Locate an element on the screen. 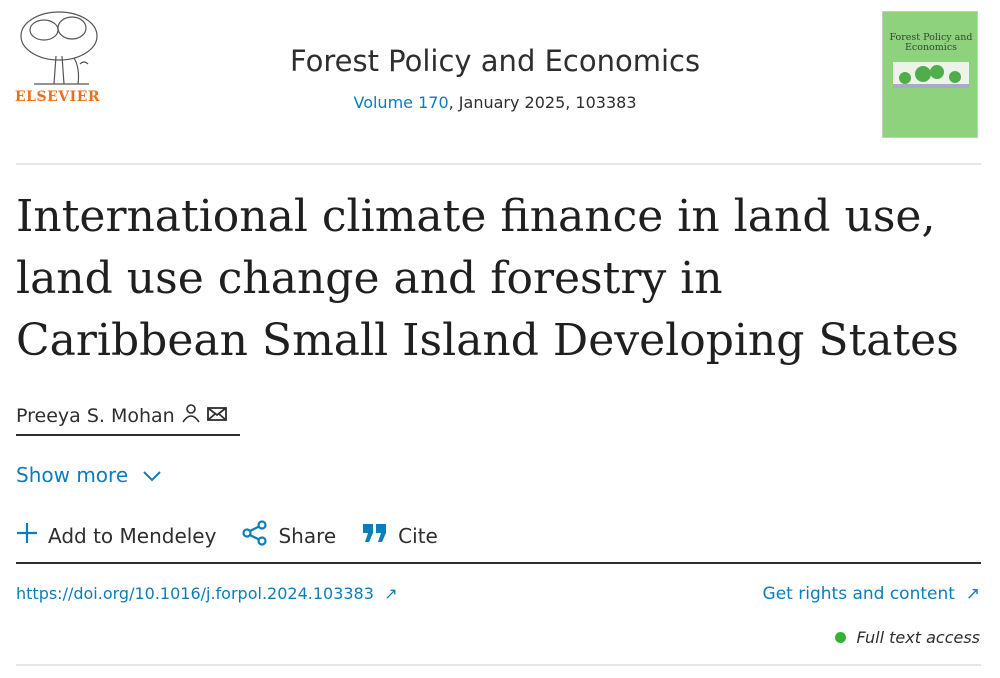 This screenshot has height=678, width=1000. share-icon is located at coordinates (255, 535).